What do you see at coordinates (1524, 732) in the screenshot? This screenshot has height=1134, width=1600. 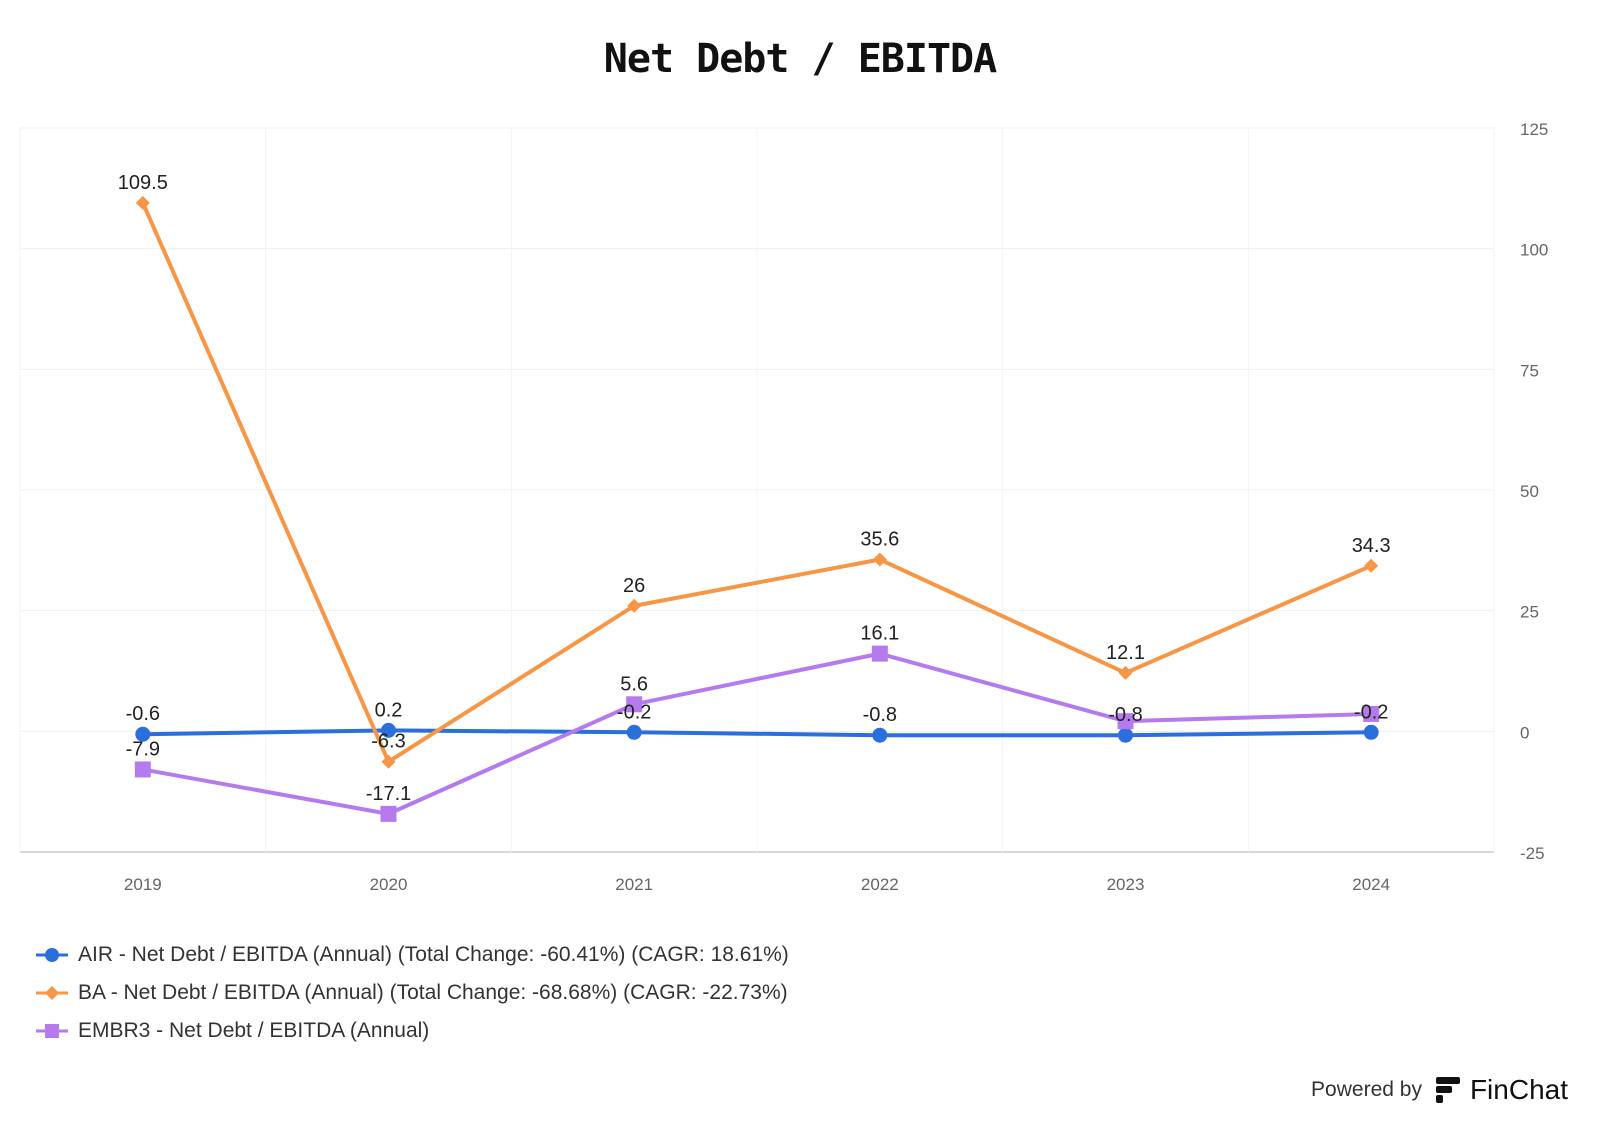 I see `y-tick-label: 0` at bounding box center [1524, 732].